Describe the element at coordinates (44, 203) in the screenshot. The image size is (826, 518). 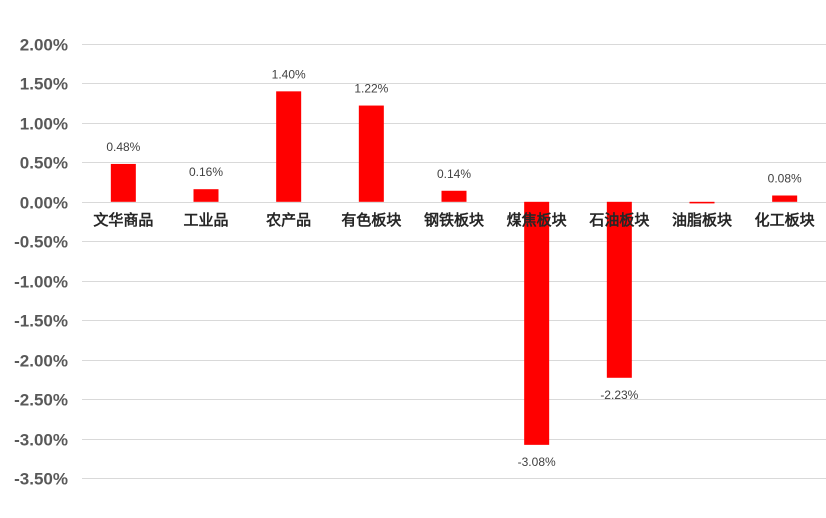
I see `y-tick-label: 0.00%` at that location.